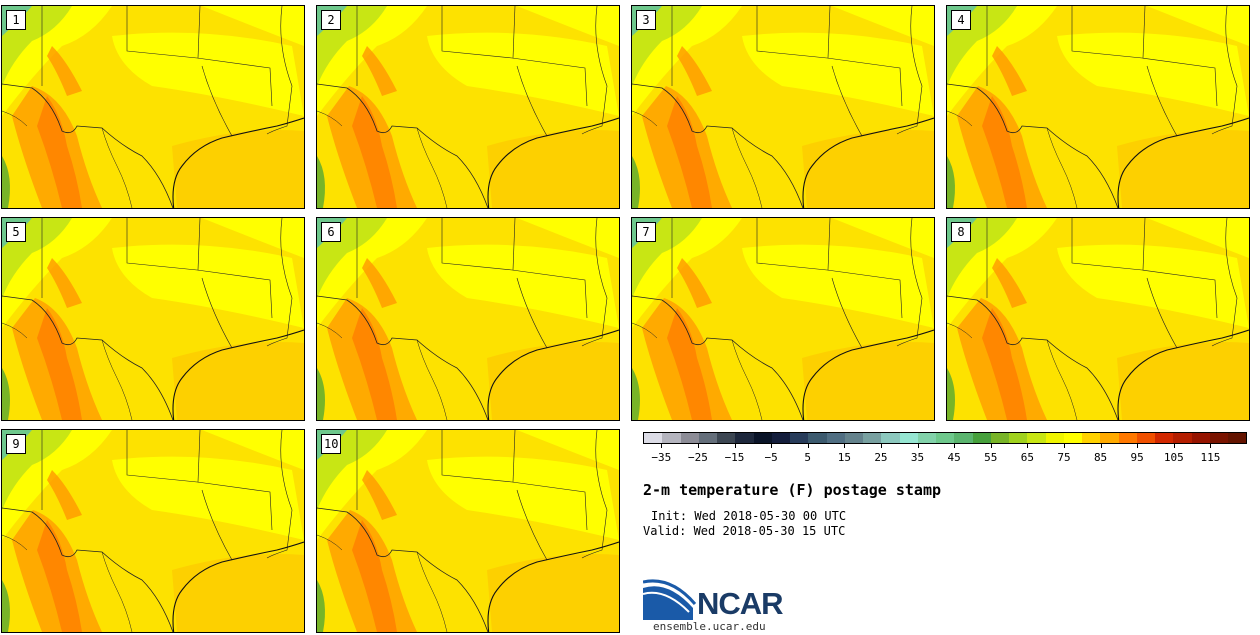  I want to click on valid-time: Valid: Wed 2018-05-30 15 UTC, so click(744, 531).